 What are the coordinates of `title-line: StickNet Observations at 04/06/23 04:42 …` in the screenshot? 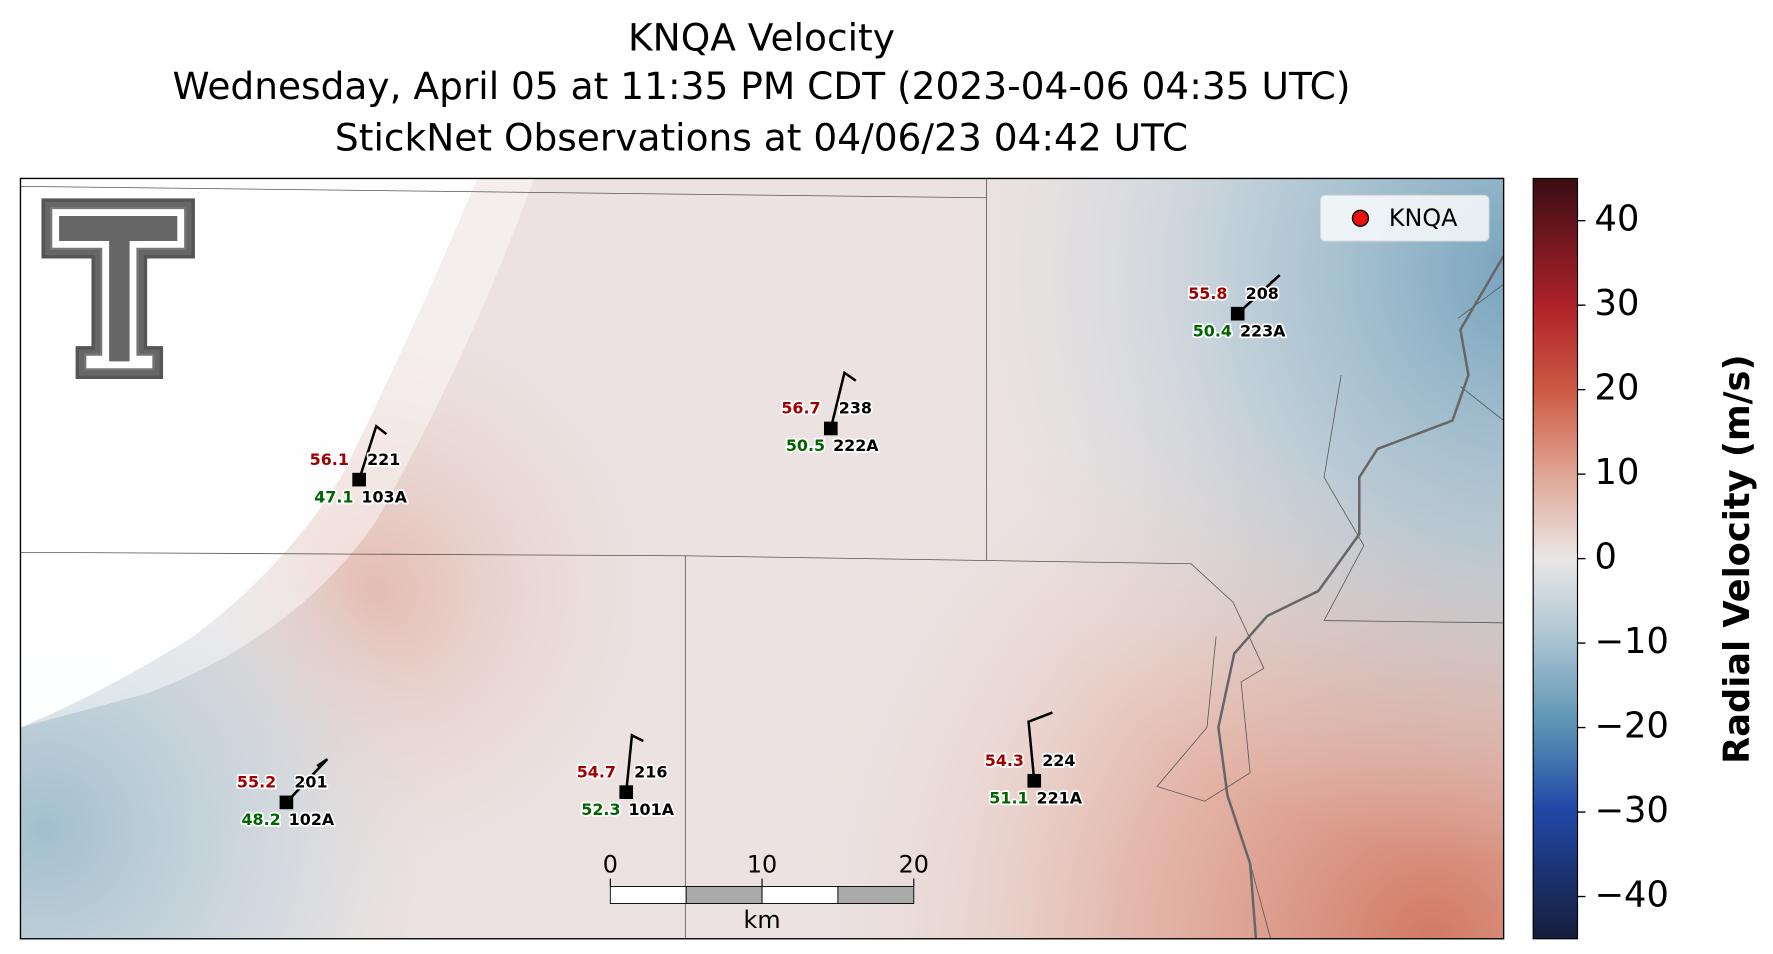 It's located at (761, 137).